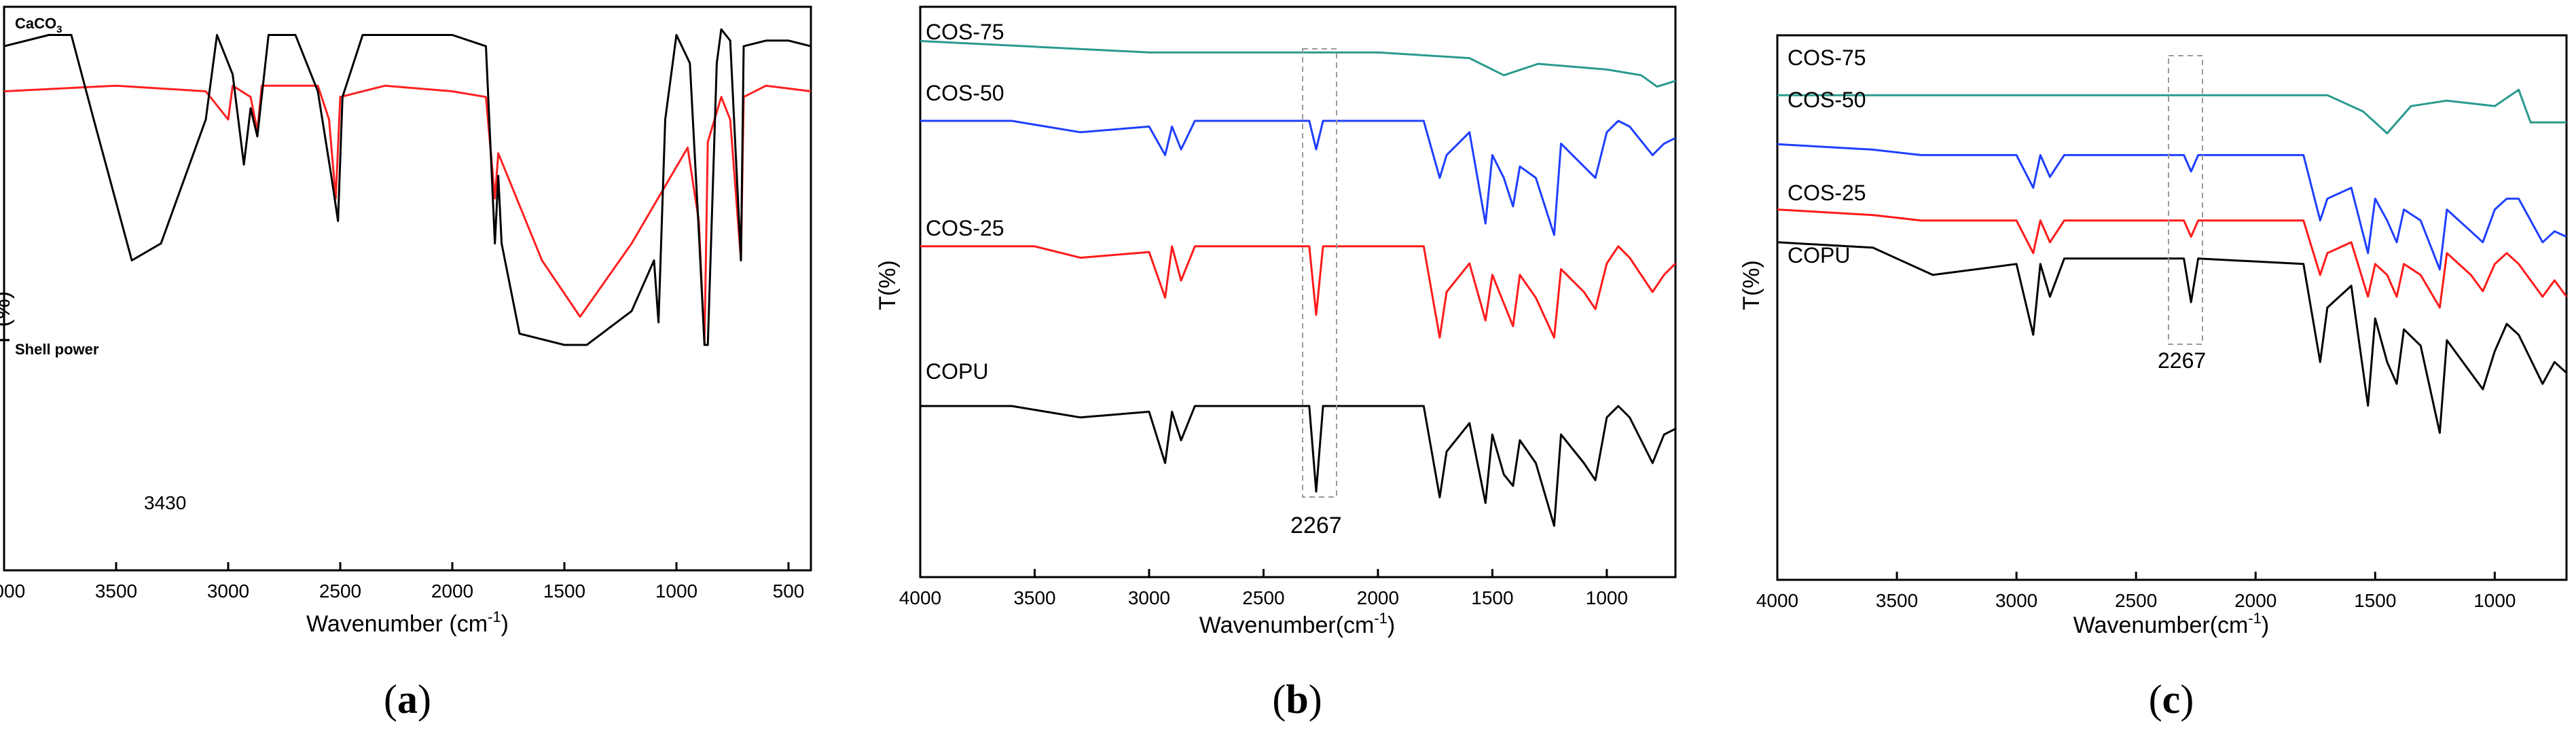 This screenshot has width=2576, height=736. Describe the element at coordinates (1279, 699) in the screenshot. I see `panel-b-caption-open: (` at that location.